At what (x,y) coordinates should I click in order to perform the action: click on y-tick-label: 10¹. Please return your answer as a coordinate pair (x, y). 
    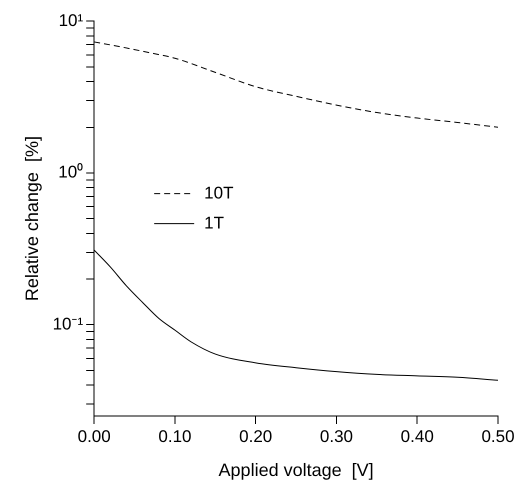
    Looking at the image, I should click on (71, 20).